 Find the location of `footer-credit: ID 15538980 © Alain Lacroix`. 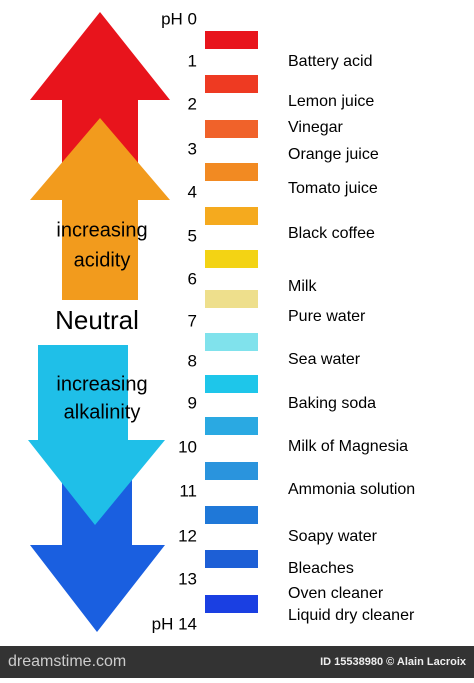

footer-credit: ID 15538980 © Alain Lacroix is located at coordinates (393, 662).